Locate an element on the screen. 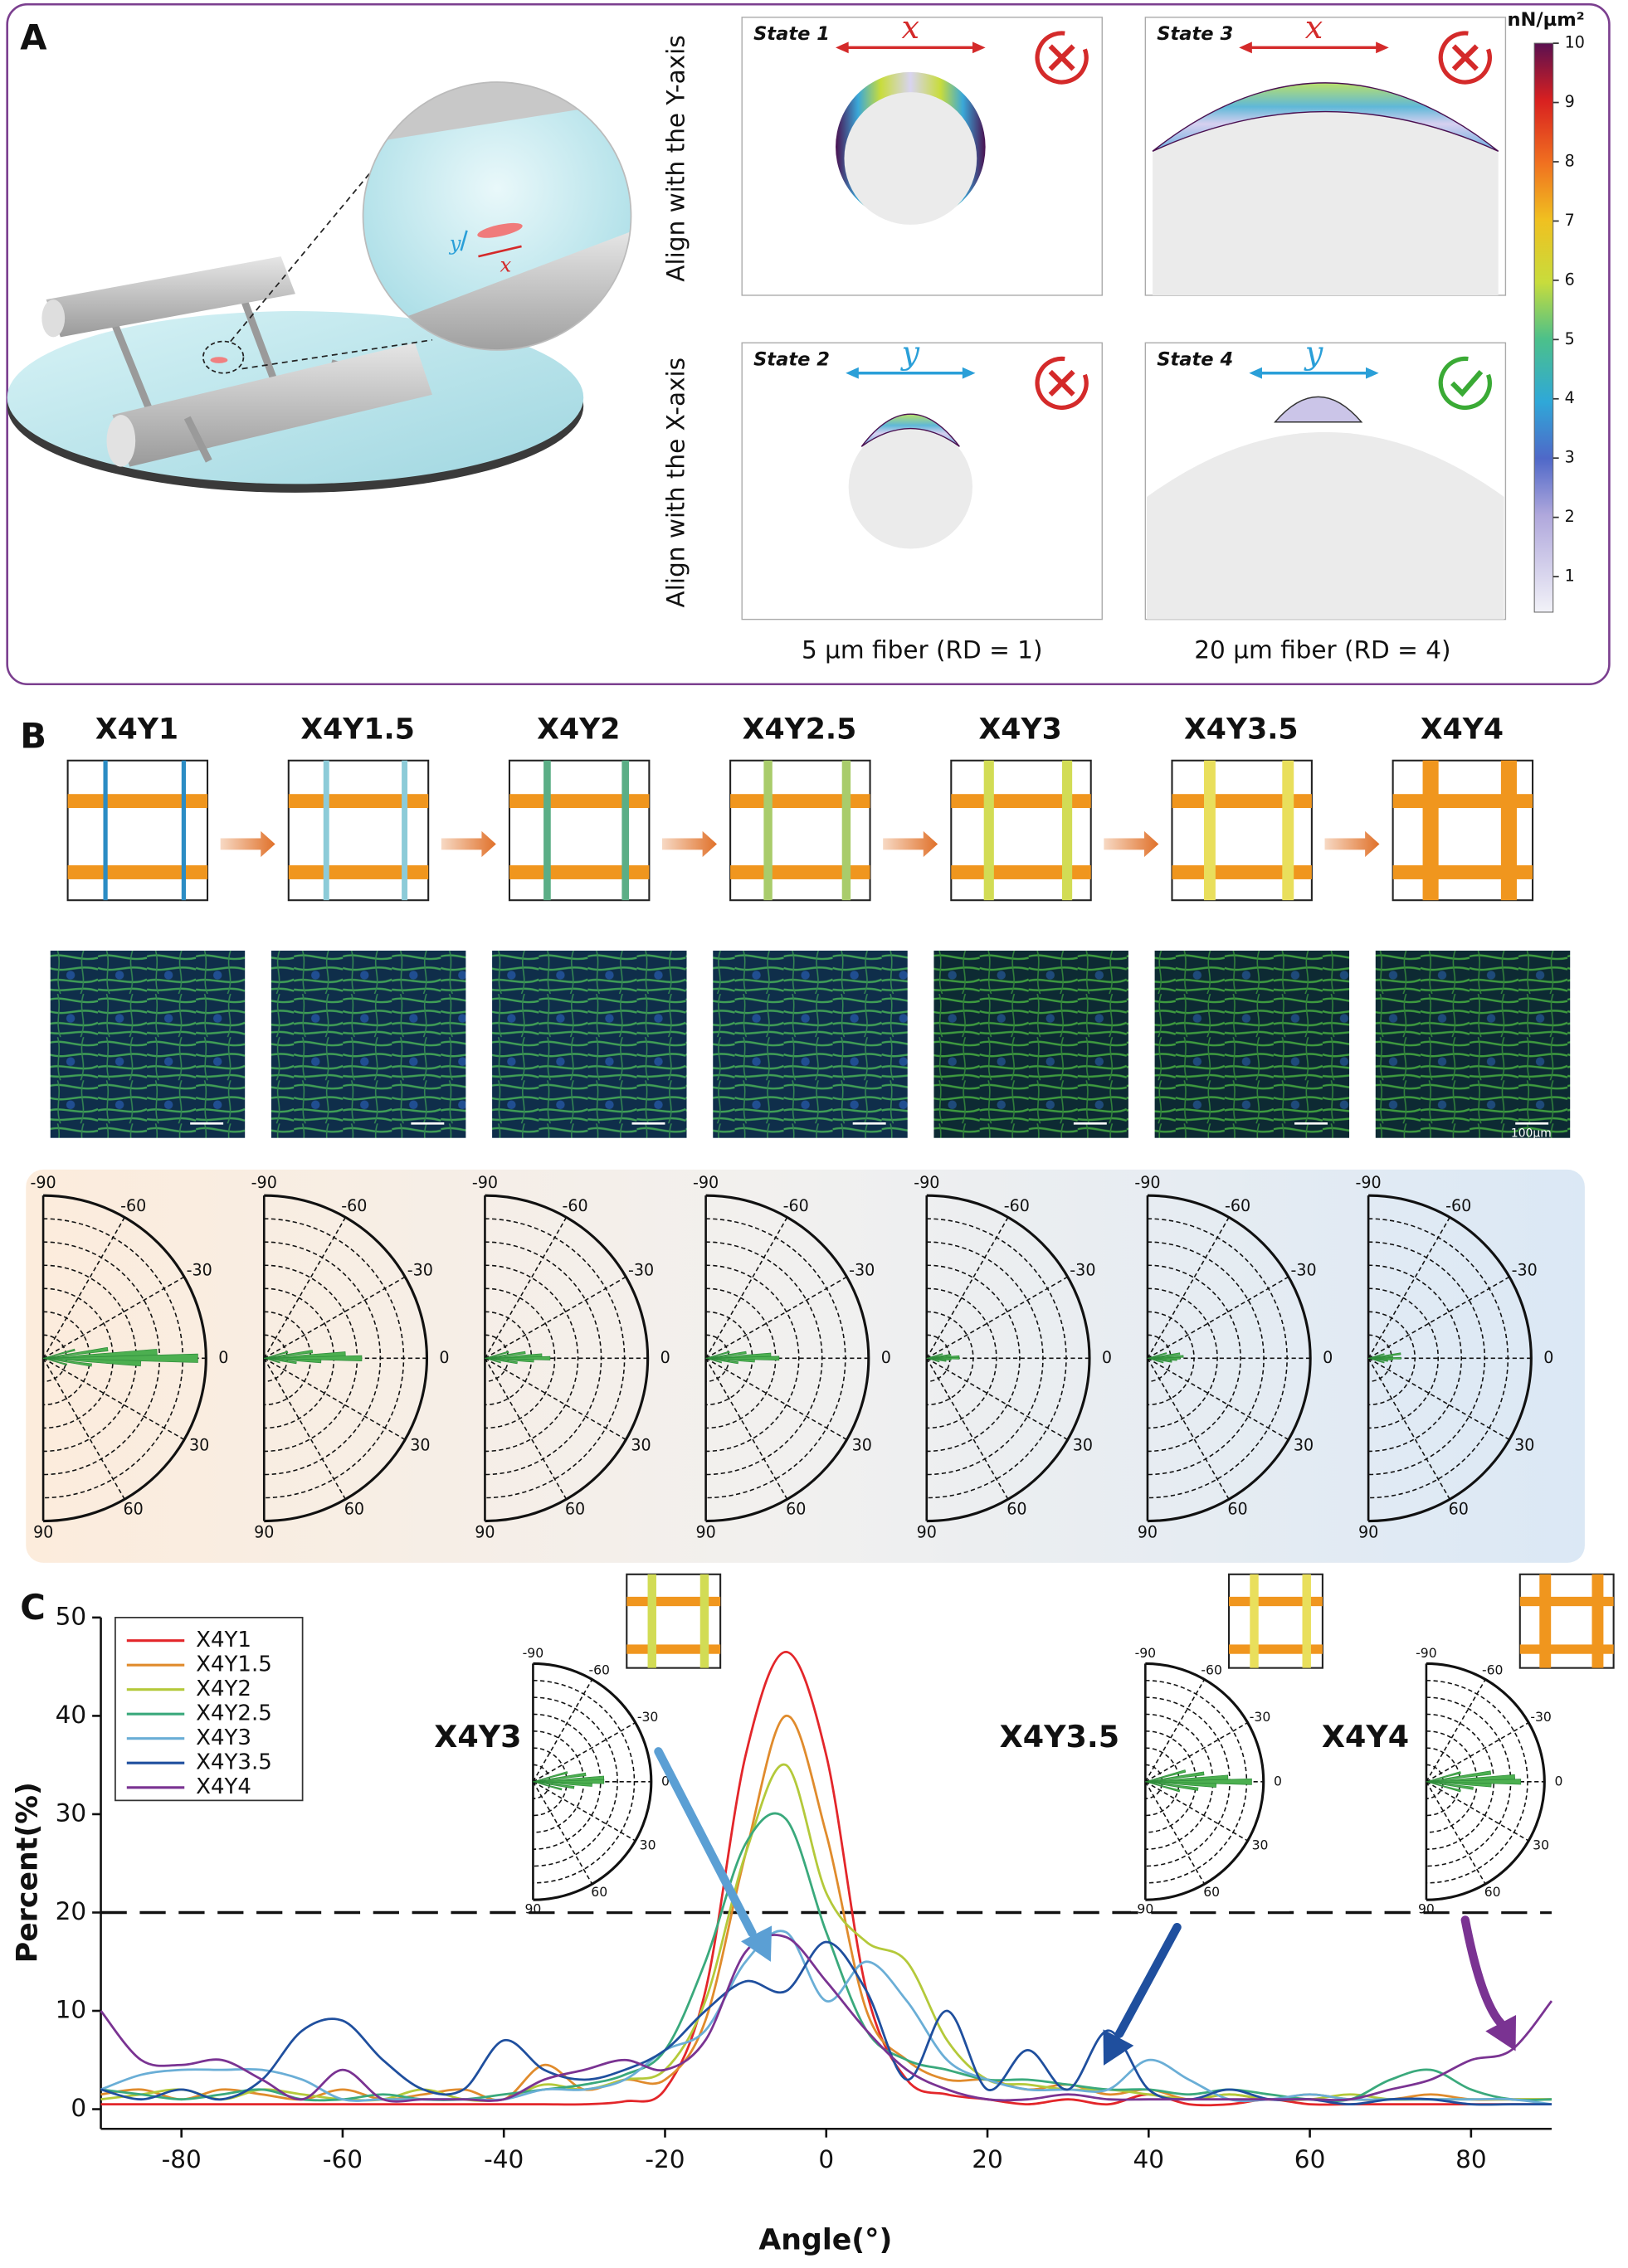  group-title: X4Y1 is located at coordinates (136, 729).